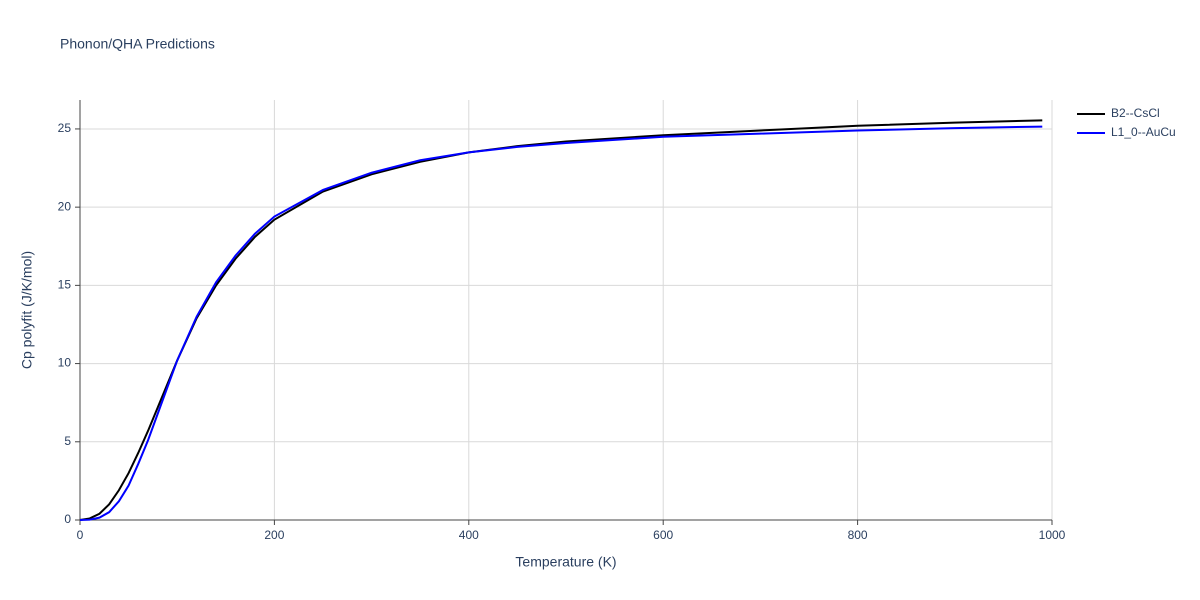  What do you see at coordinates (274, 535) in the screenshot?
I see `x-tick-label: 200` at bounding box center [274, 535].